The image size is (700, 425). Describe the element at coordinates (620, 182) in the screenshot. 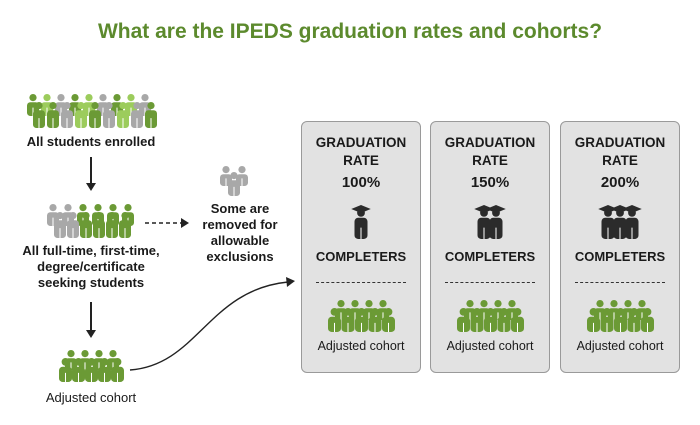

I see `rate-percent: 200%` at that location.